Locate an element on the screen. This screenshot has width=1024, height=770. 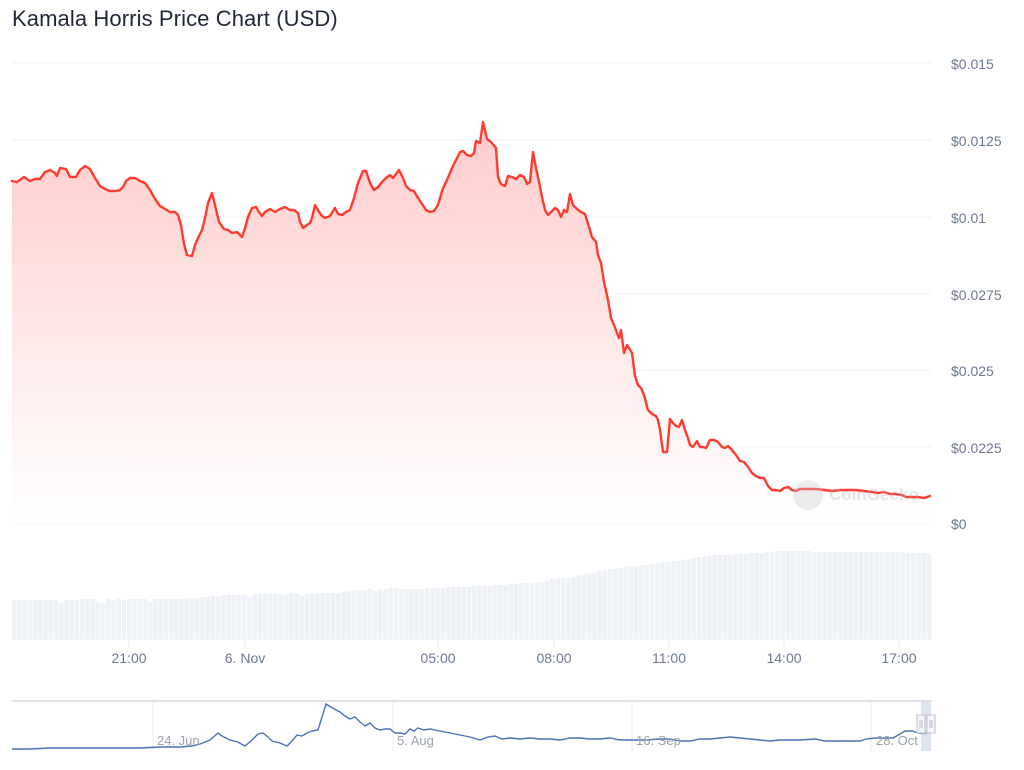
y-axis-label: $0.01 is located at coordinates (969, 218).